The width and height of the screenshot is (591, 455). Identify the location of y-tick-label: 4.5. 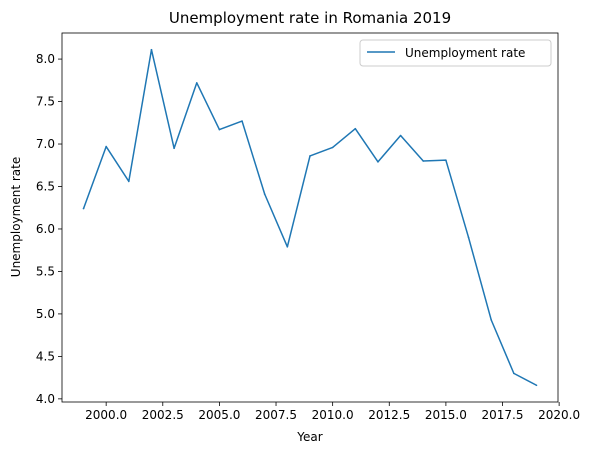
(45, 356).